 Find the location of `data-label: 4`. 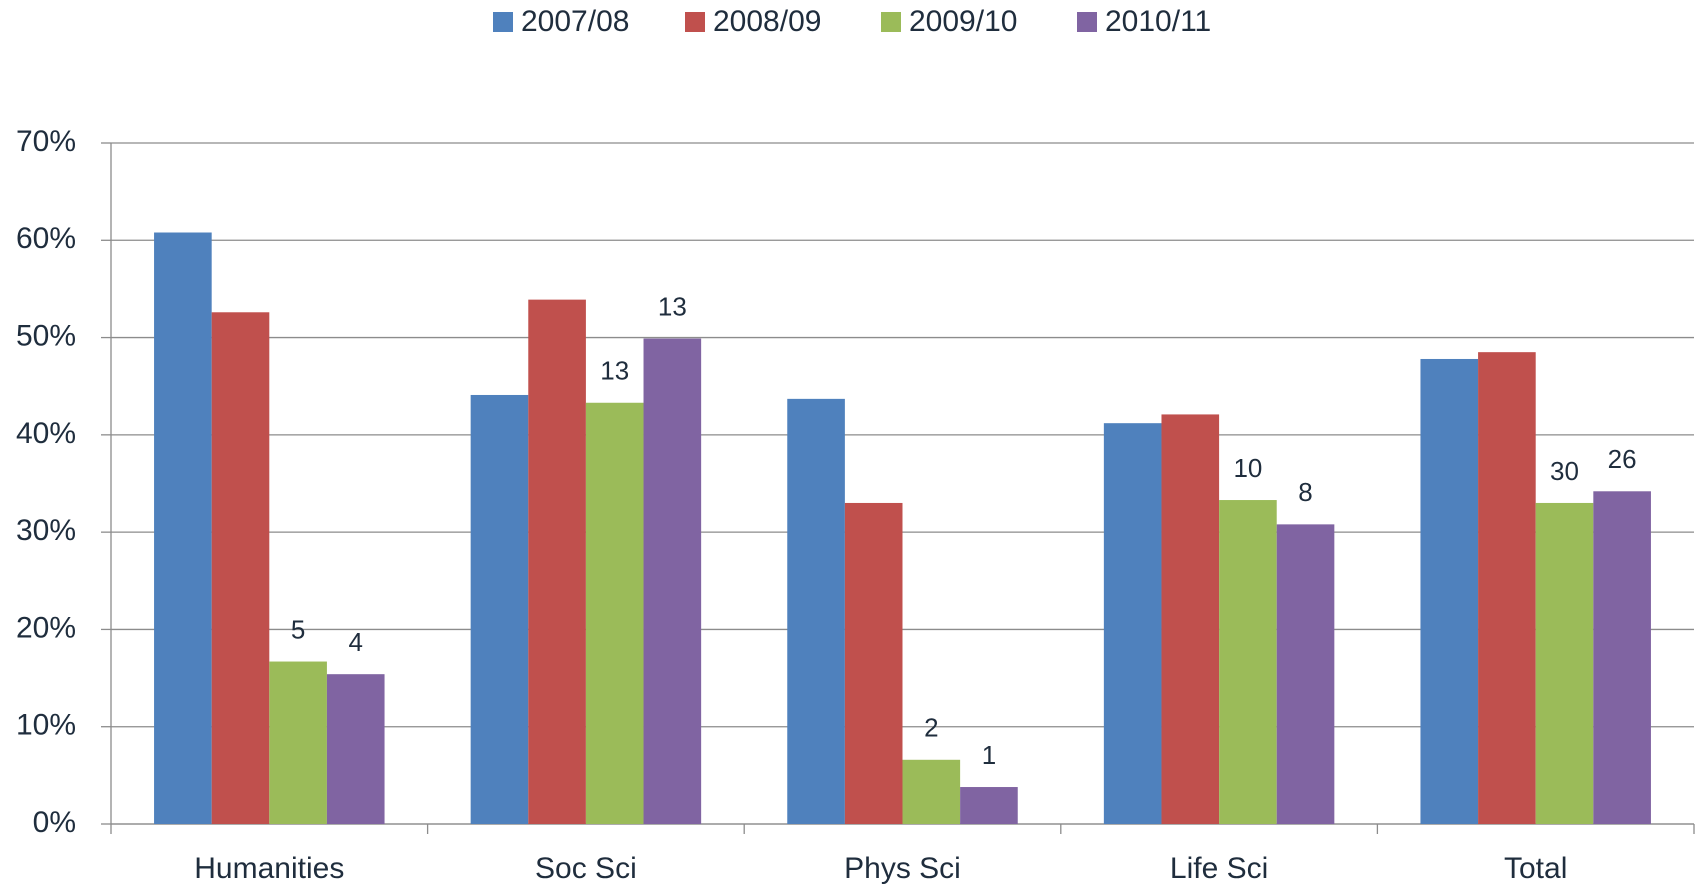

data-label: 4 is located at coordinates (355, 642).